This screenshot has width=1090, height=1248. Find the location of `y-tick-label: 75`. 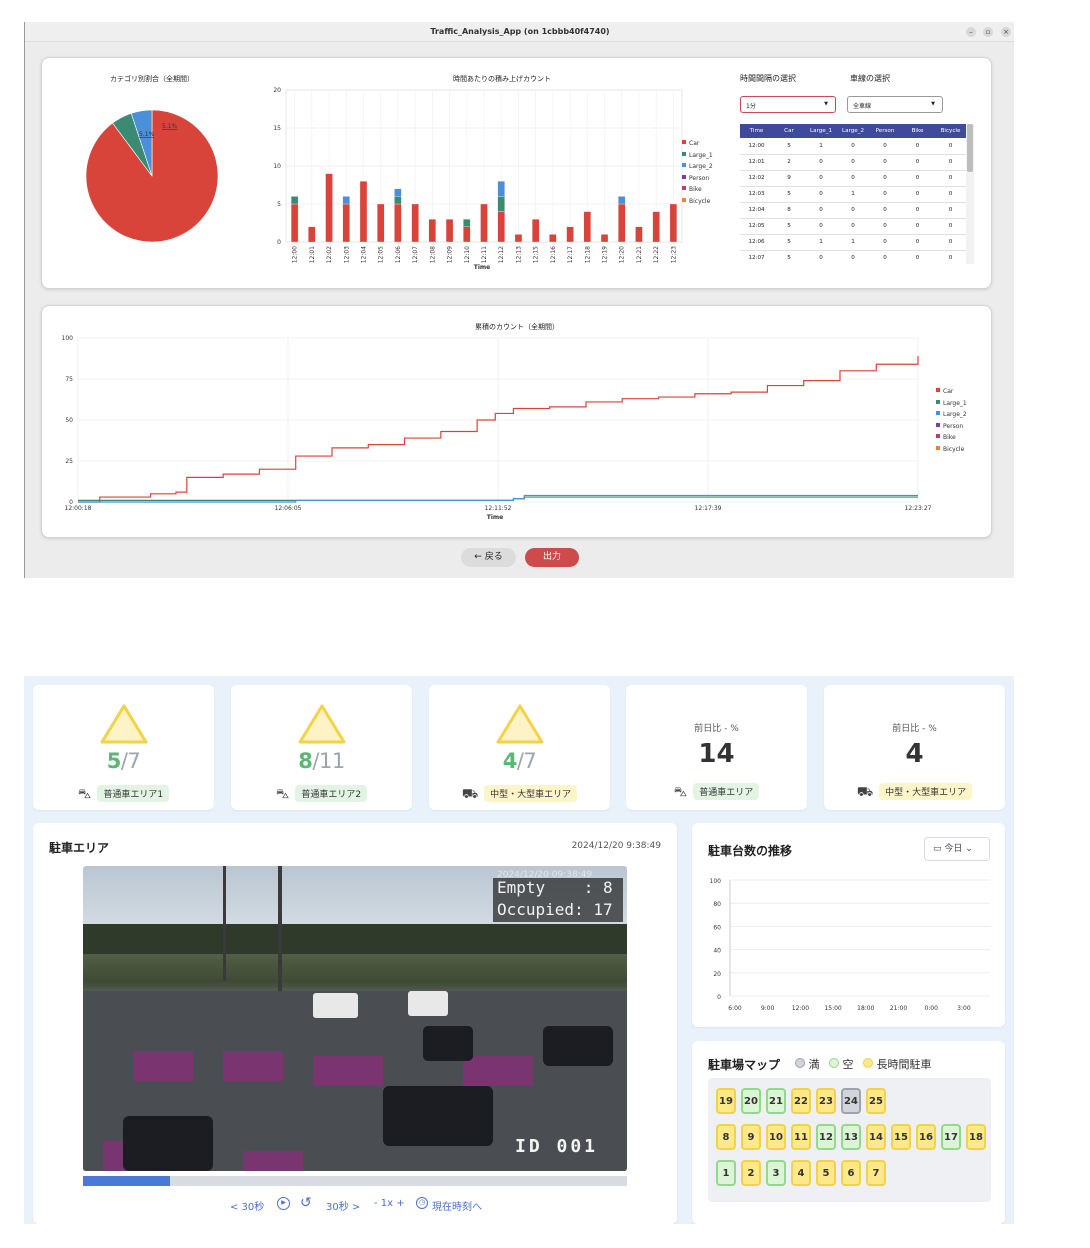

y-tick-label: 75 is located at coordinates (69, 379).